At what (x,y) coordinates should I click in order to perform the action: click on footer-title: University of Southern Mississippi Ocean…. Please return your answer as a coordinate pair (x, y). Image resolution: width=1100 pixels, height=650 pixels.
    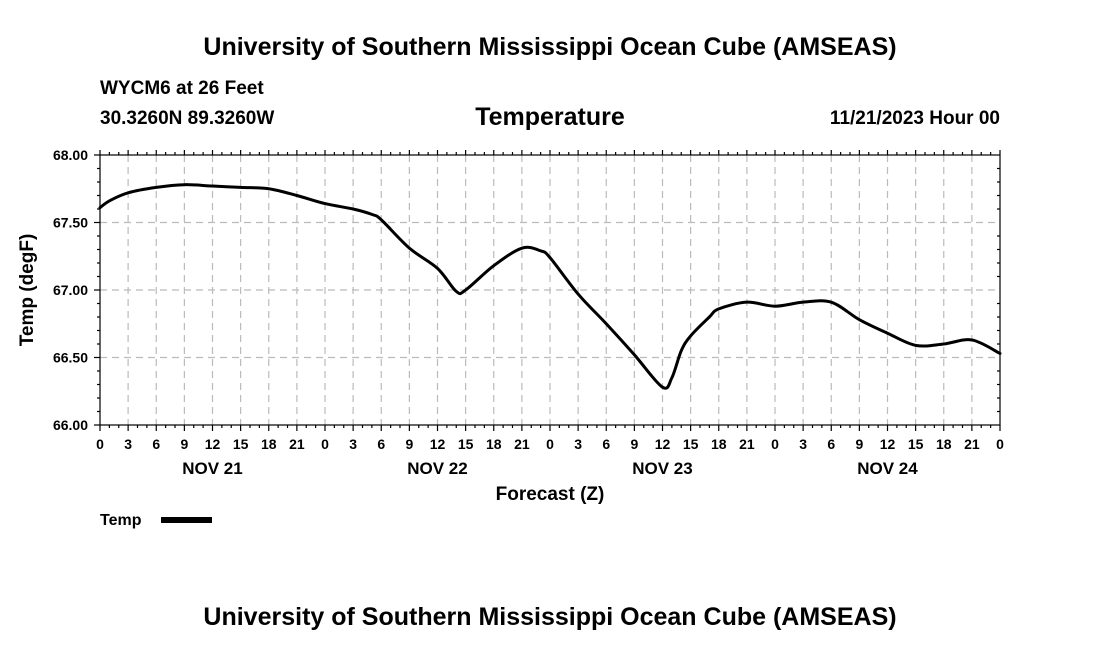
    Looking at the image, I should click on (549, 617).